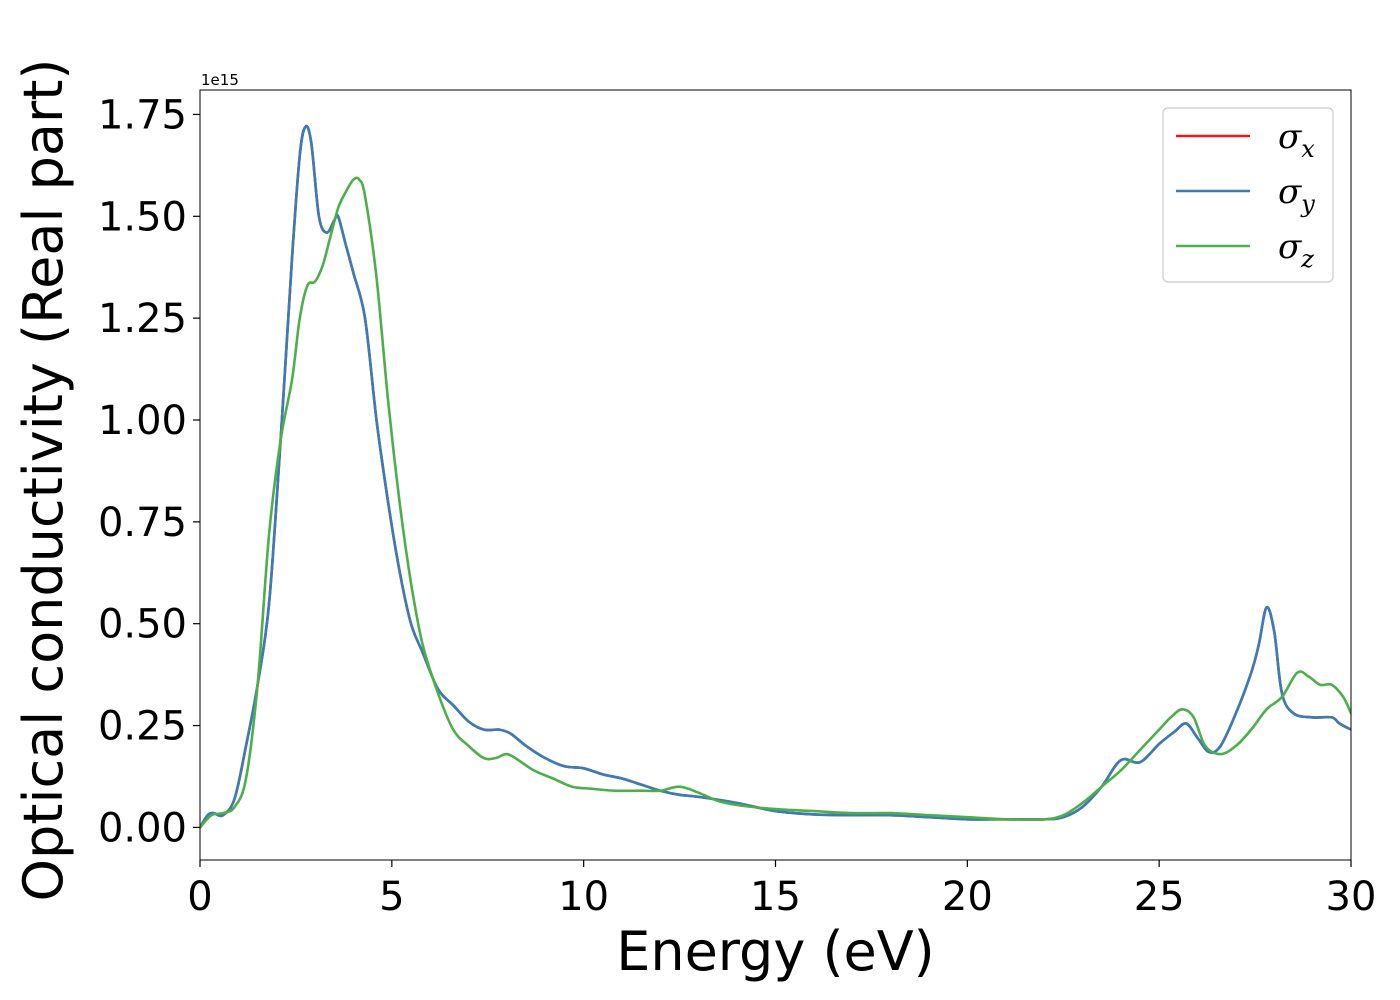 This screenshot has width=1400, height=1000. Describe the element at coordinates (142, 828) in the screenshot. I see `y-tick-label: 0.00` at that location.